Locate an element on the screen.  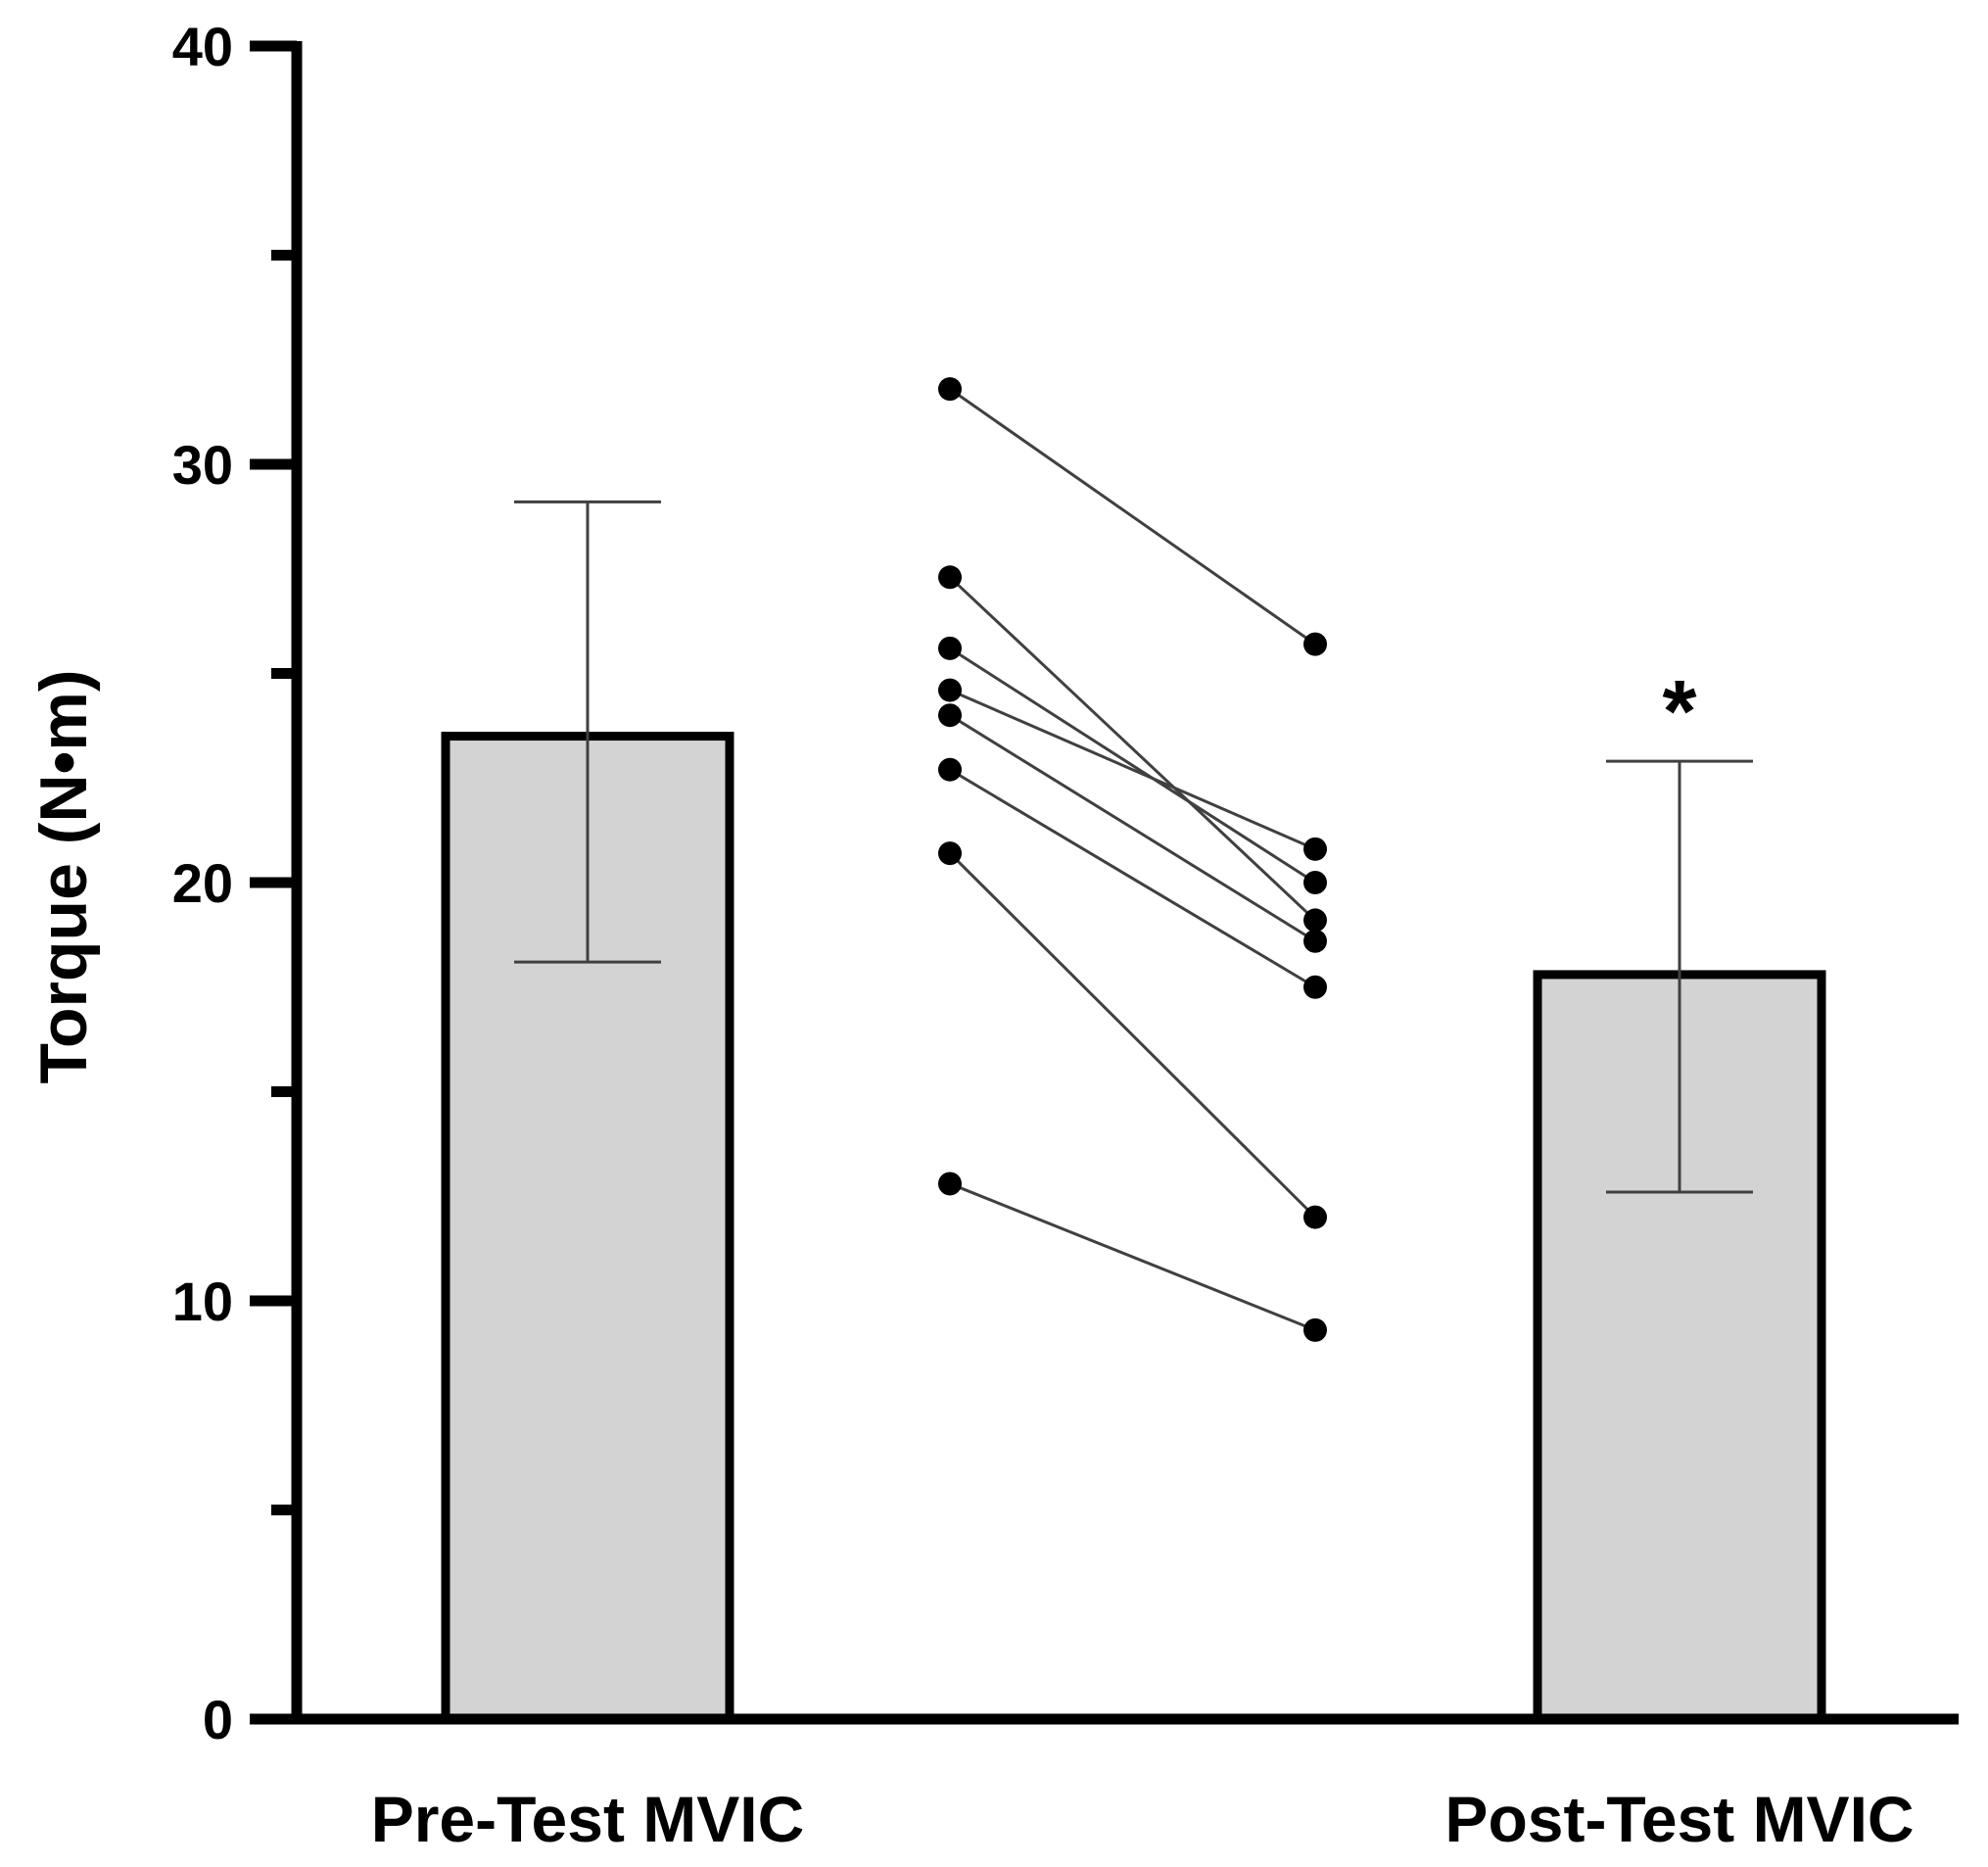
y-tick-label: 20 is located at coordinates (202, 883).